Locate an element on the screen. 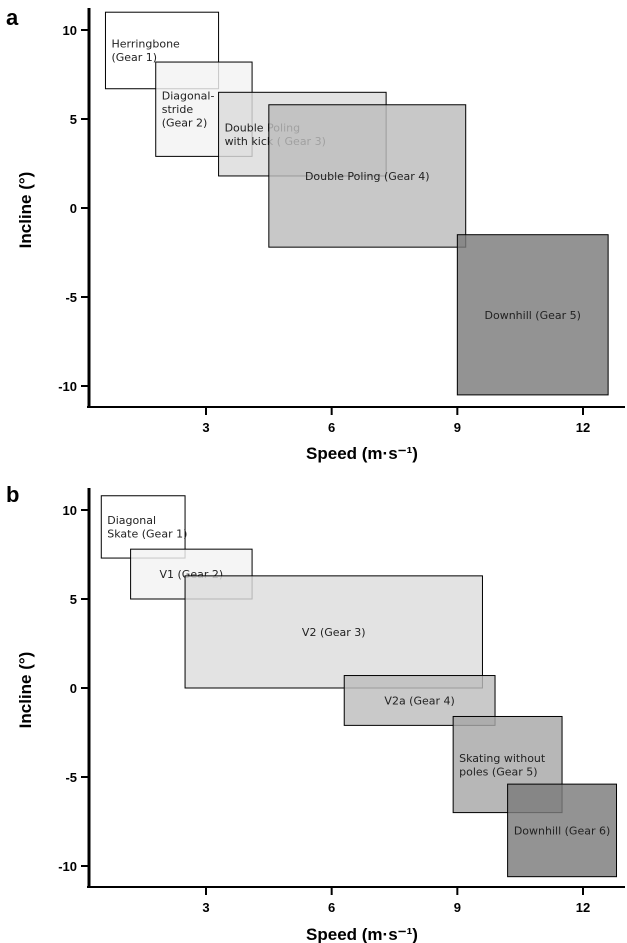 The height and width of the screenshot is (943, 627). gear-label: V2 (Gear 3) is located at coordinates (334, 632).